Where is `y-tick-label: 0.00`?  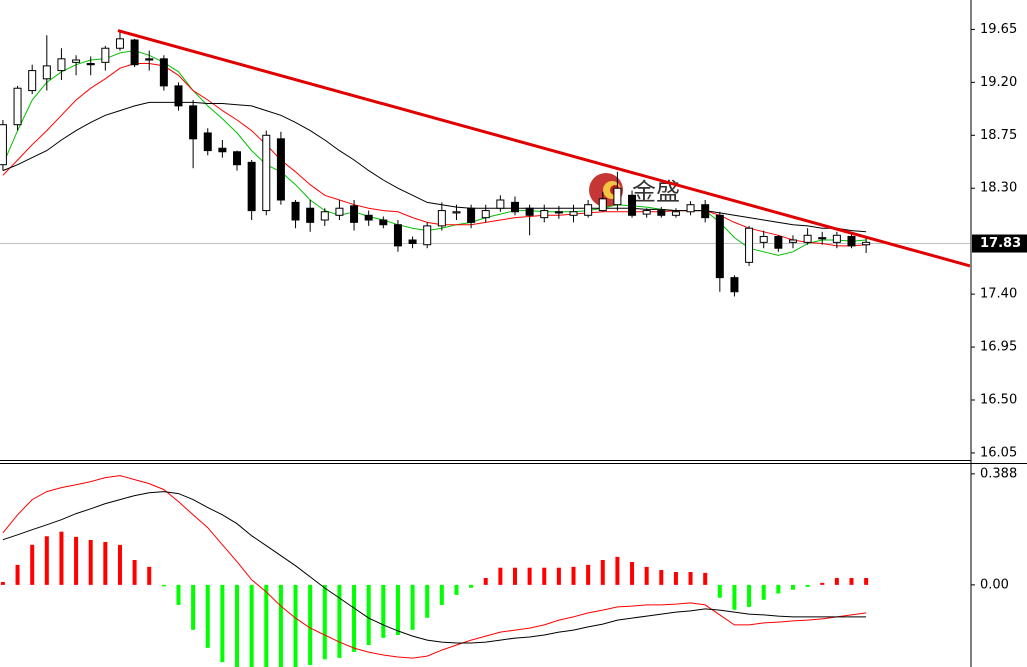
y-tick-label: 0.00 is located at coordinates (994, 584).